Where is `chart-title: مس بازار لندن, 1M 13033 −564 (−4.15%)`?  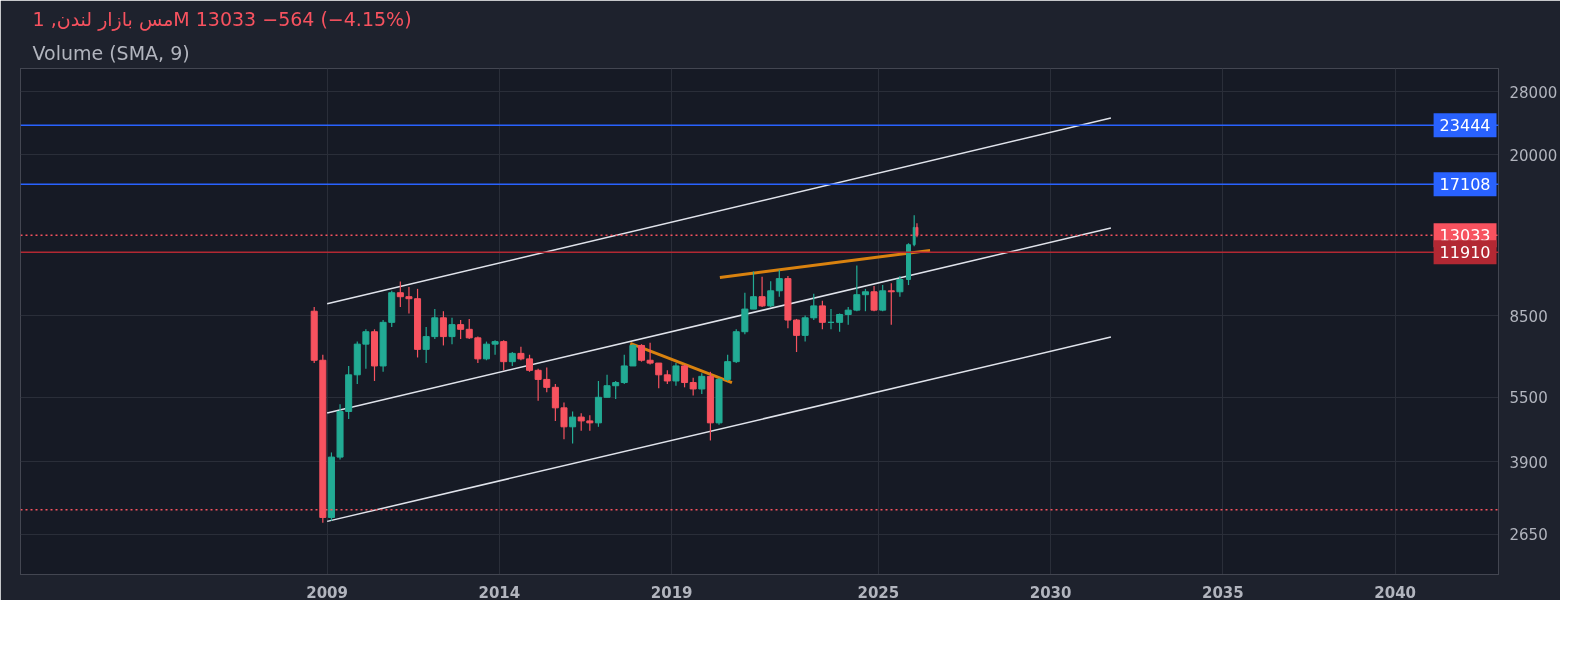
chart-title: مس بازار لندن, 1M 13033 −564 (−4.15%) is located at coordinates (222, 19).